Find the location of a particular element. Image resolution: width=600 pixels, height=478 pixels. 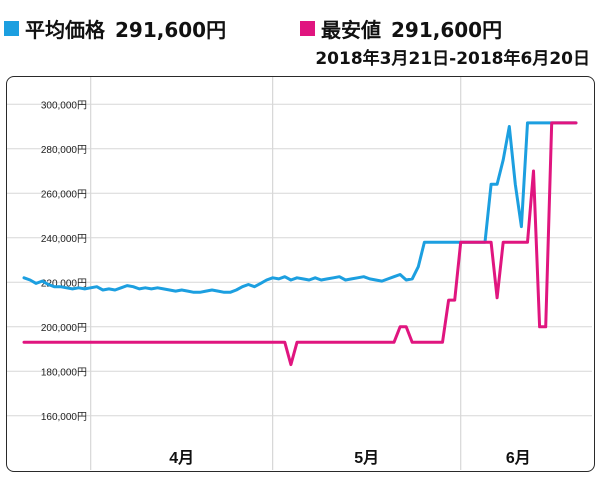

legend-item-average: 平均価格 291,600円 is located at coordinates (115, 28).